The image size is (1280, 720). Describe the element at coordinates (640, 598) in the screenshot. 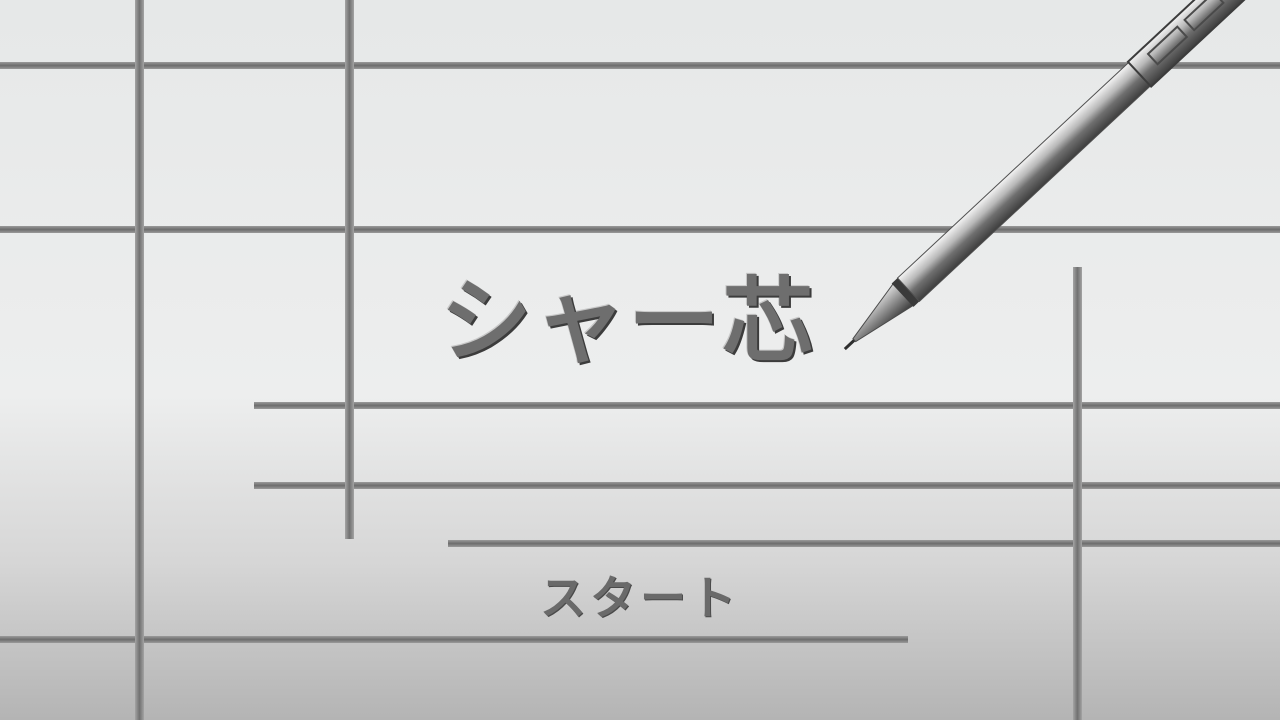

I see `start-button: スタート` at that location.